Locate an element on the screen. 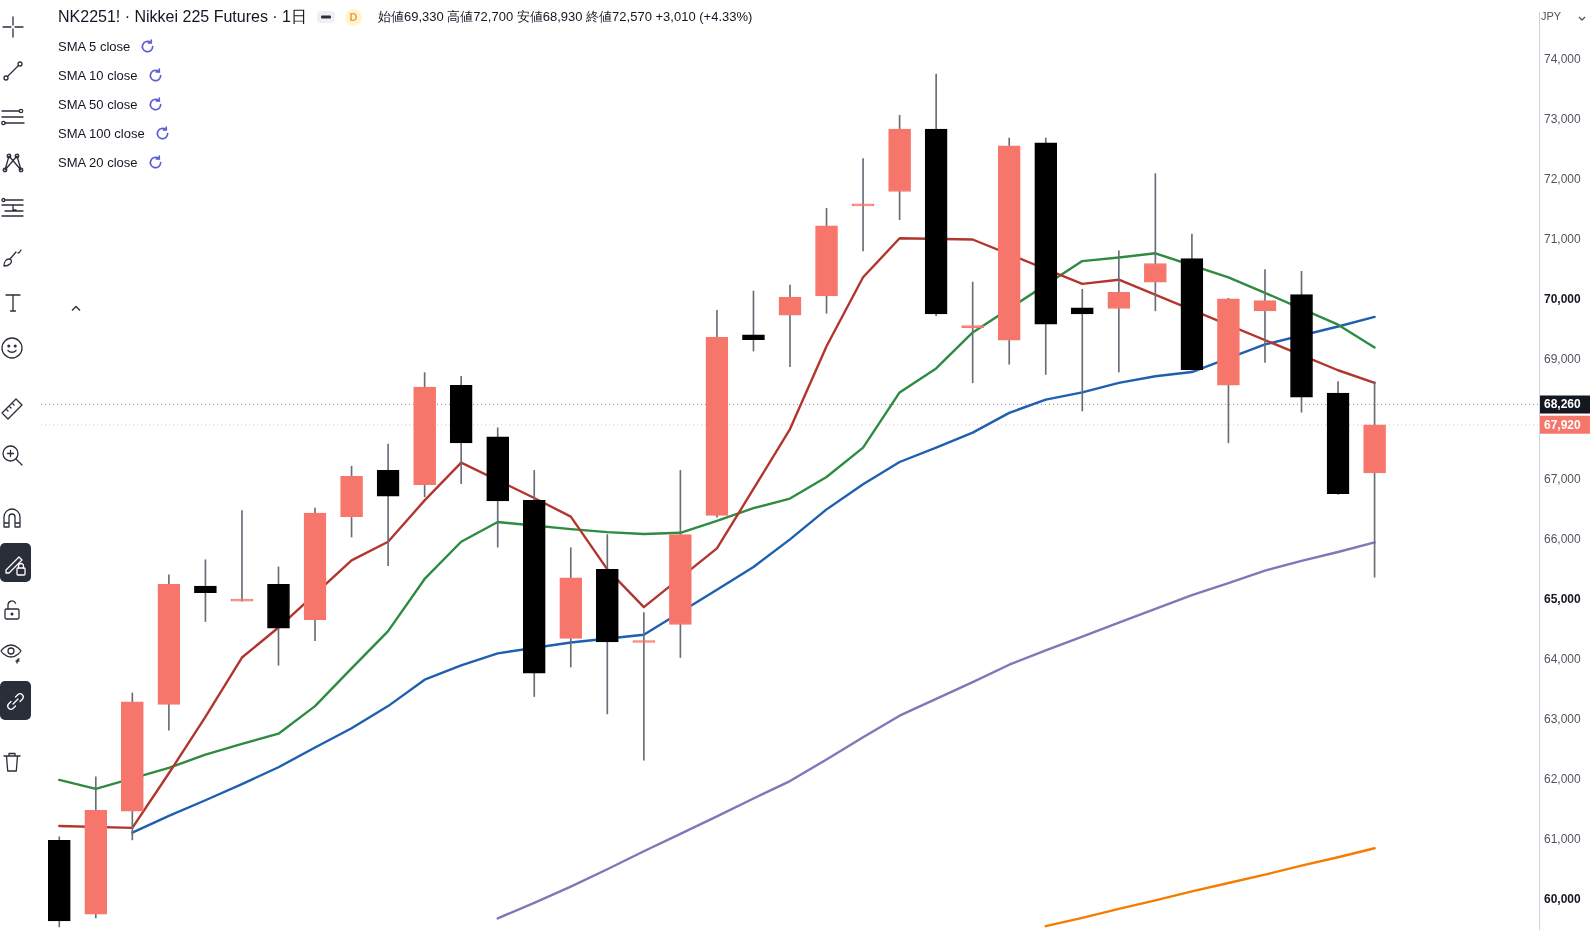 The height and width of the screenshot is (942, 1593). y-tick-label: 69,000 is located at coordinates (1563, 359).